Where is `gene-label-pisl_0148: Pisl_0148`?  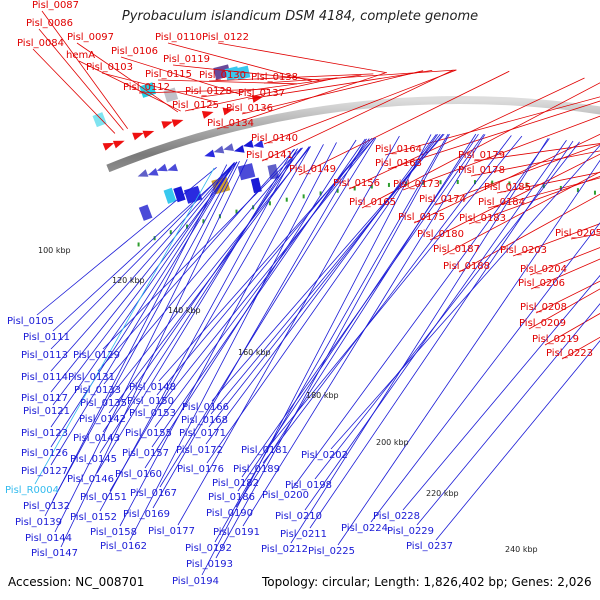
gene-label-pisl_0148: Pisl_0148 is located at coordinates (152, 387).